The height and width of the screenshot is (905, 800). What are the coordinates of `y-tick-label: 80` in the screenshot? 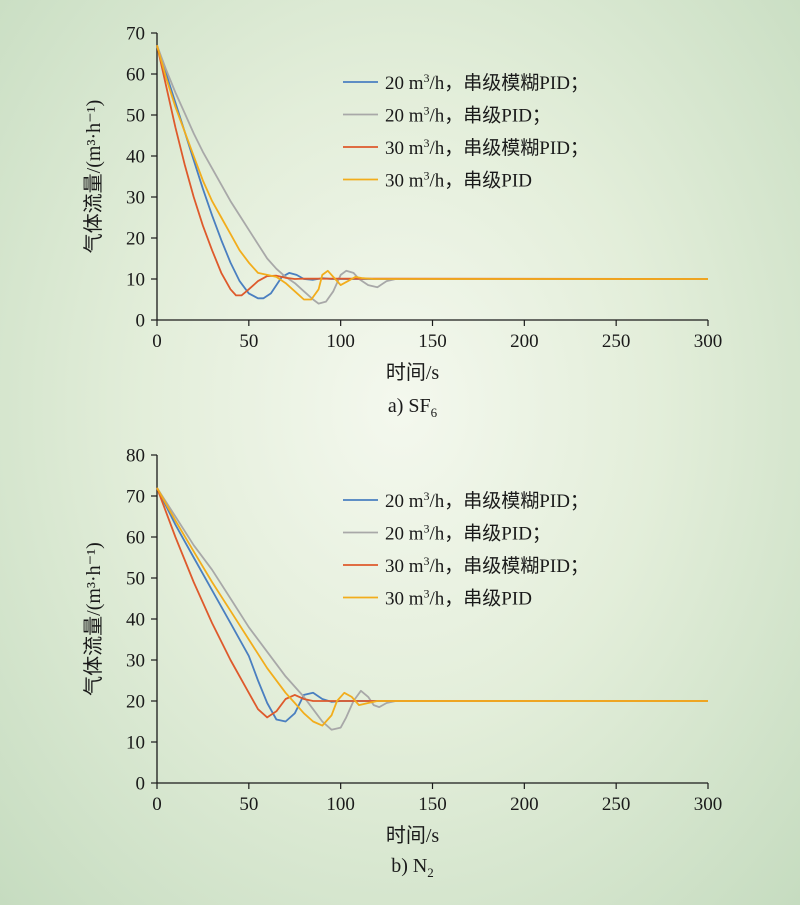 It's located at (135, 456).